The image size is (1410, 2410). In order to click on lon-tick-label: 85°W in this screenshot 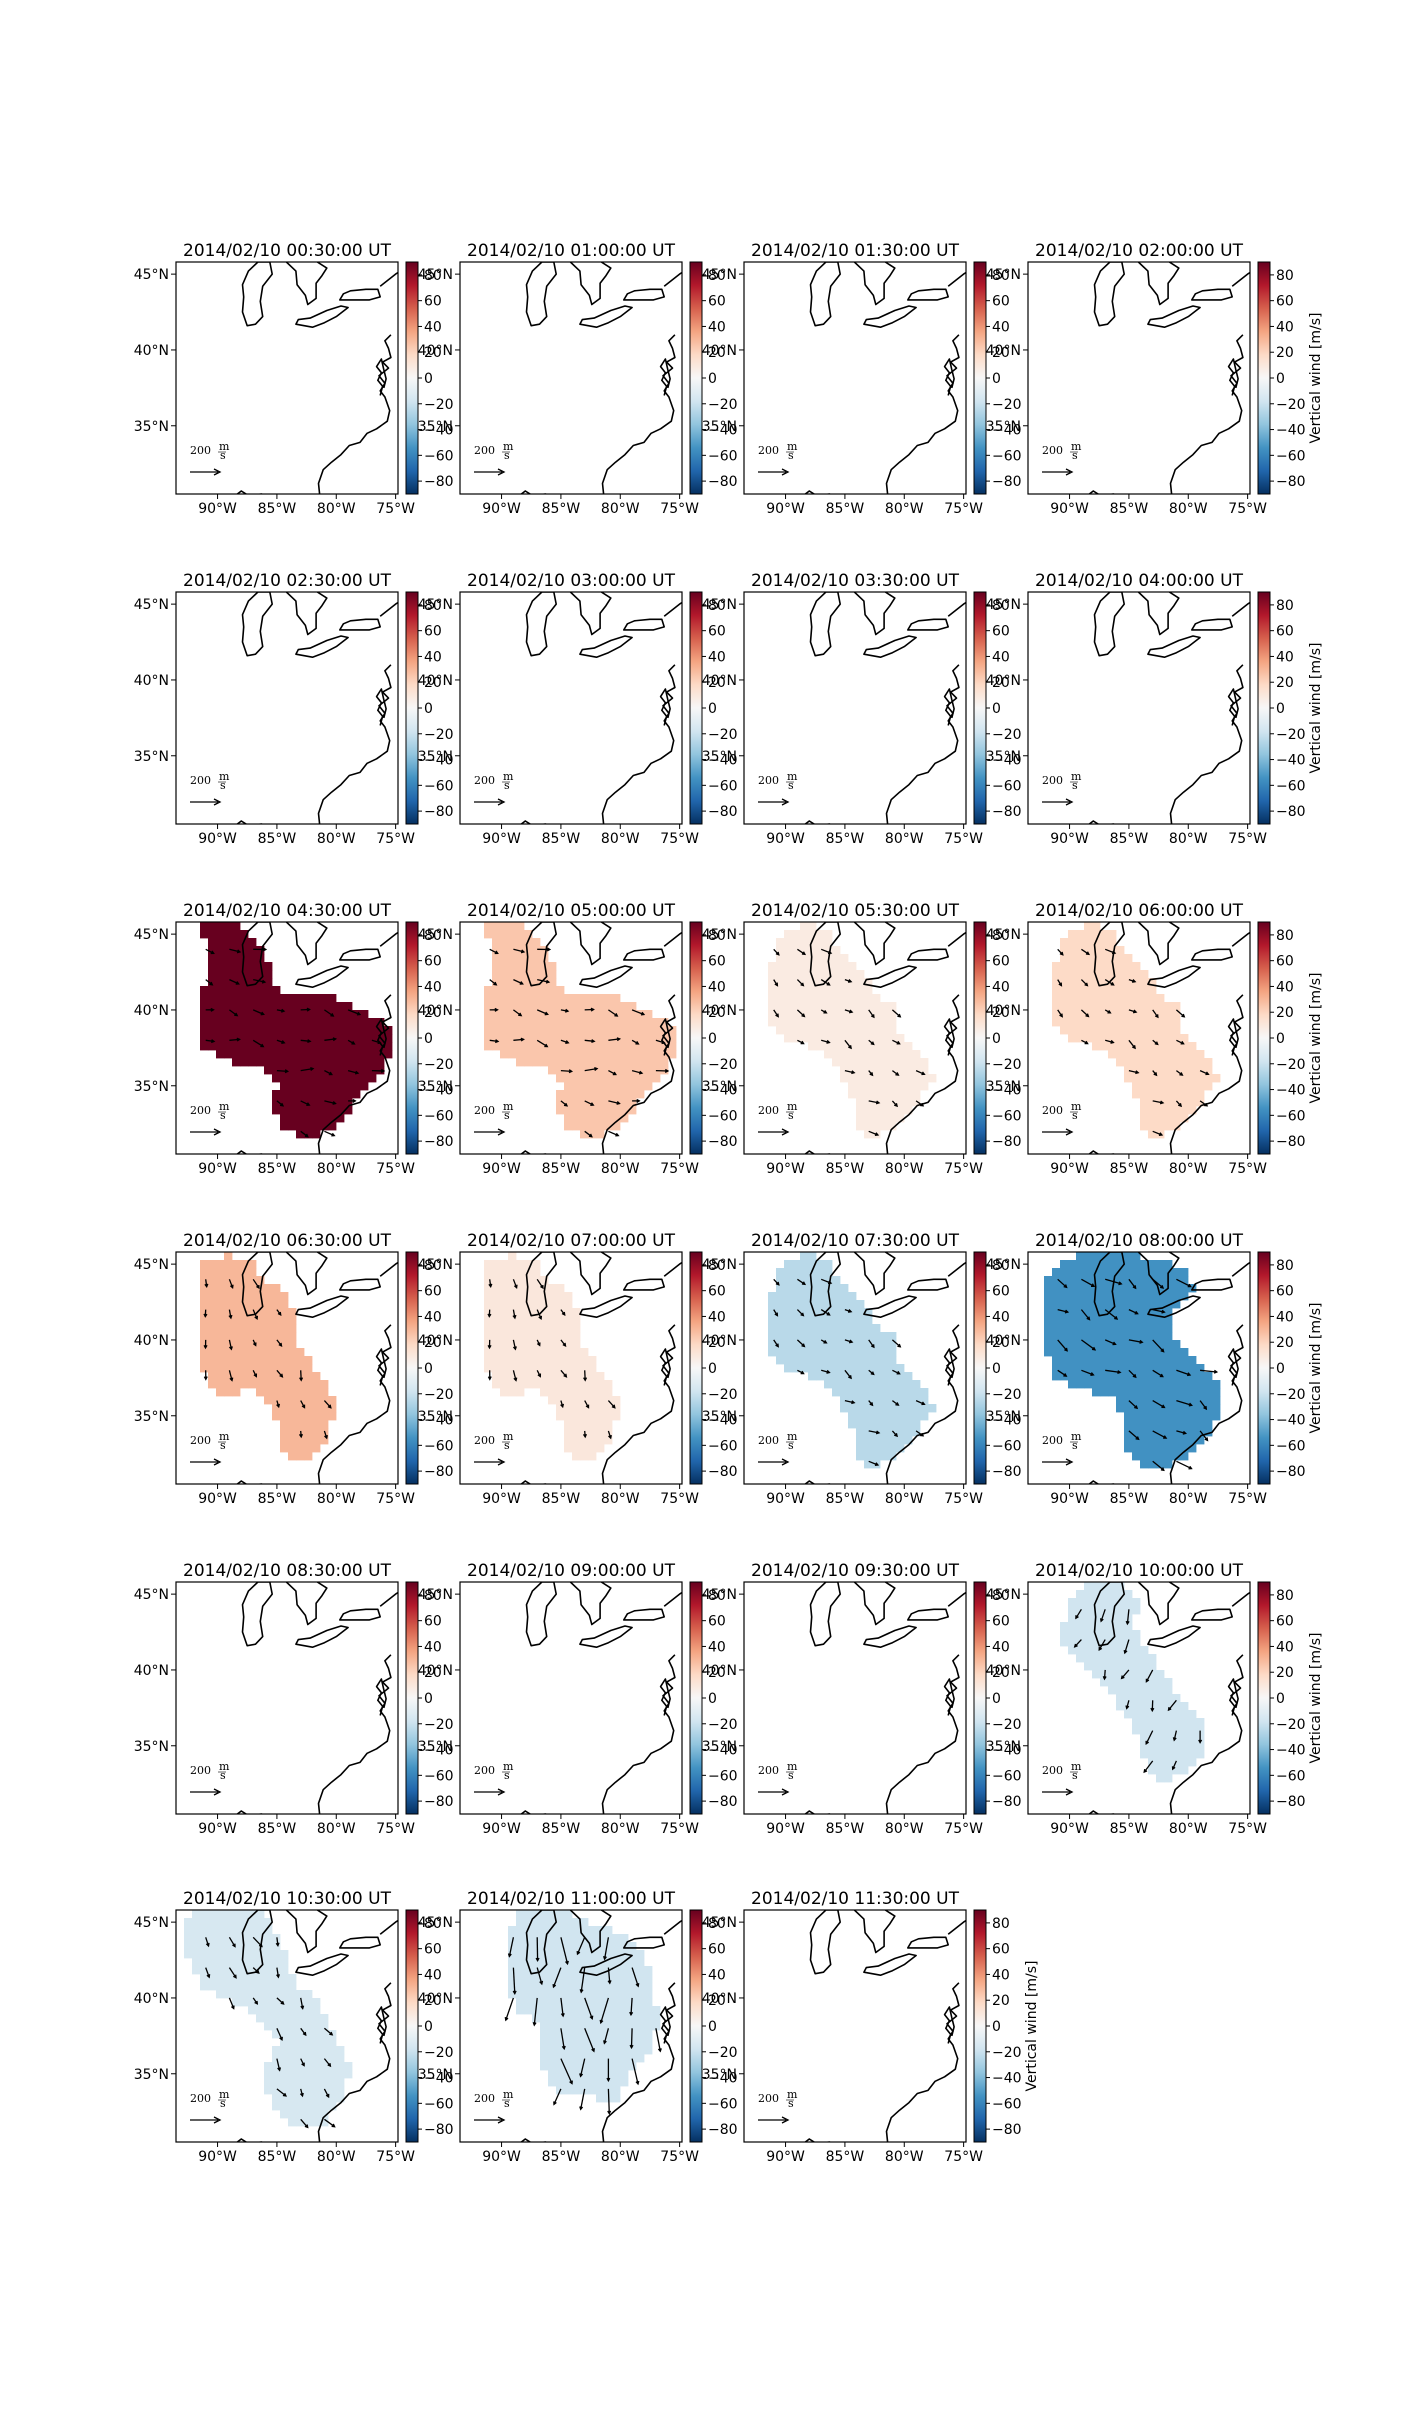, I will do `click(1129, 1499)`.